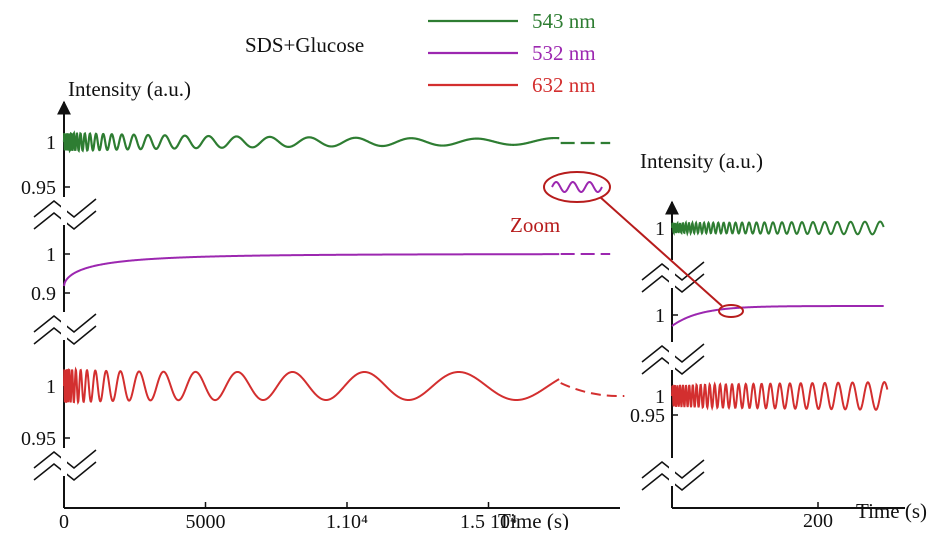 This screenshot has height=535, width=944. Describe the element at coordinates (564, 53) in the screenshot. I see `legend-label-532-nm: 532 nm` at that location.